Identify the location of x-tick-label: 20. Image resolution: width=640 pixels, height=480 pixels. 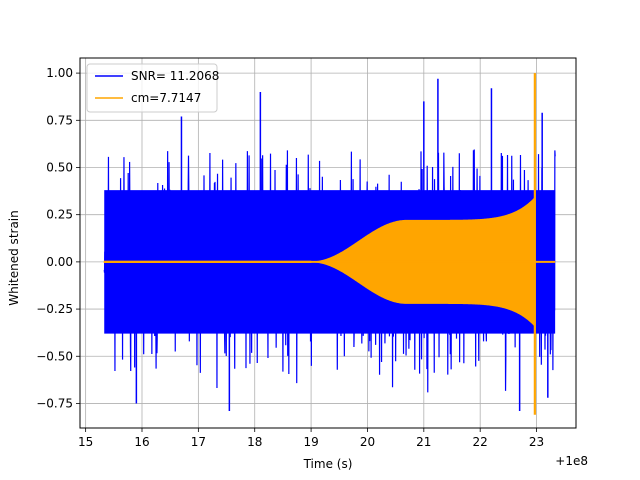
(367, 442).